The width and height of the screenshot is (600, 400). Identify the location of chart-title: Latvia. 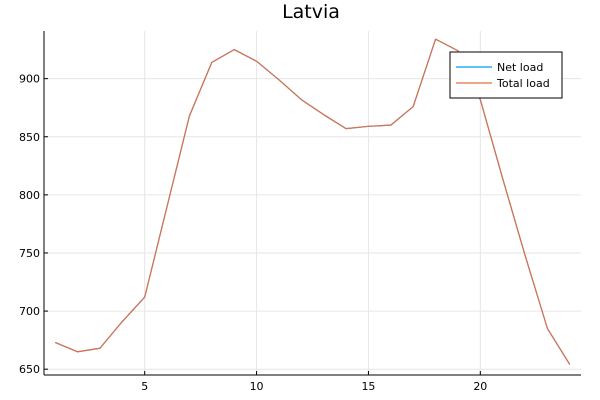
(311, 12).